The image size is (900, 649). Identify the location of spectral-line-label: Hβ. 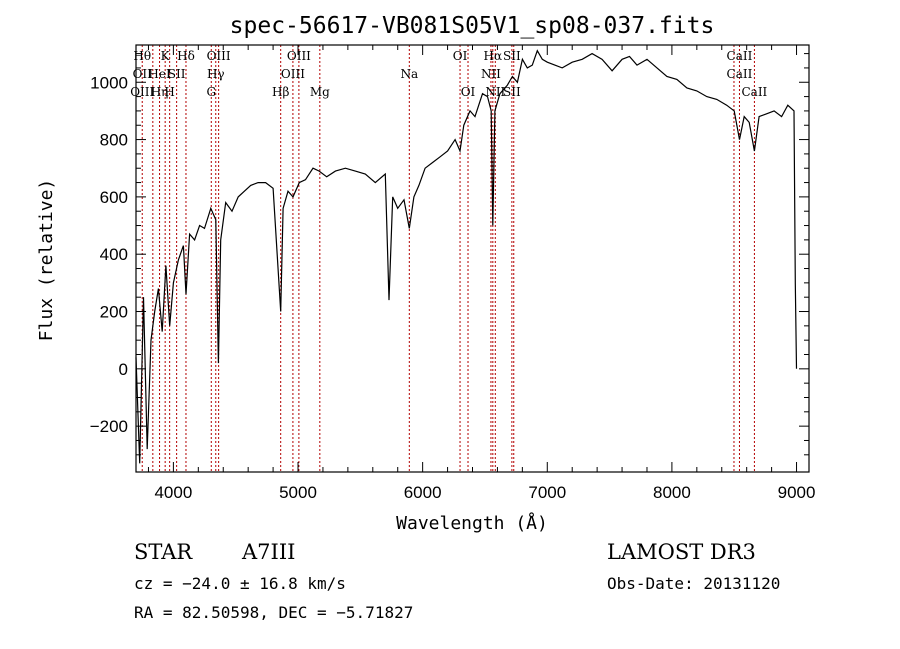
(280, 92).